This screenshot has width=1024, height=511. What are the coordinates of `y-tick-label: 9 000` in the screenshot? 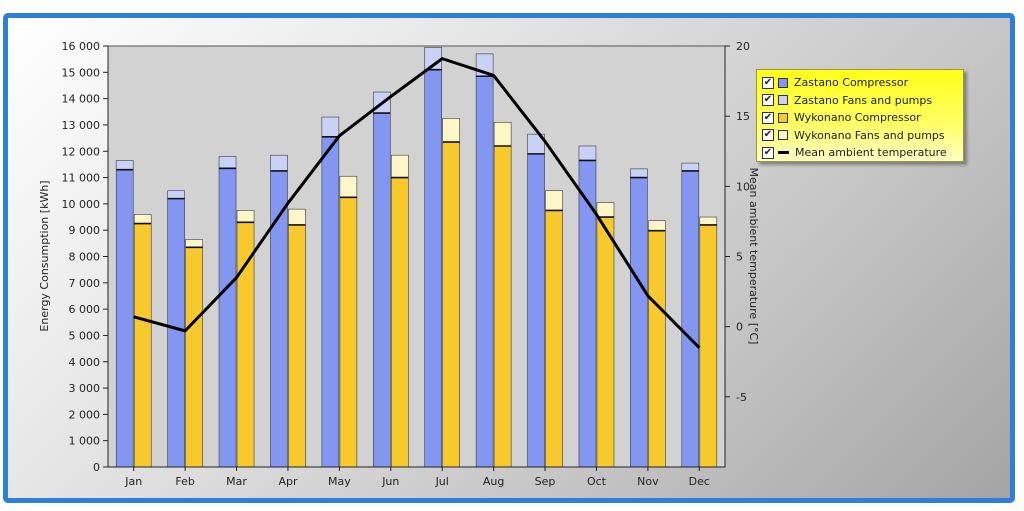 It's located at (85, 230).